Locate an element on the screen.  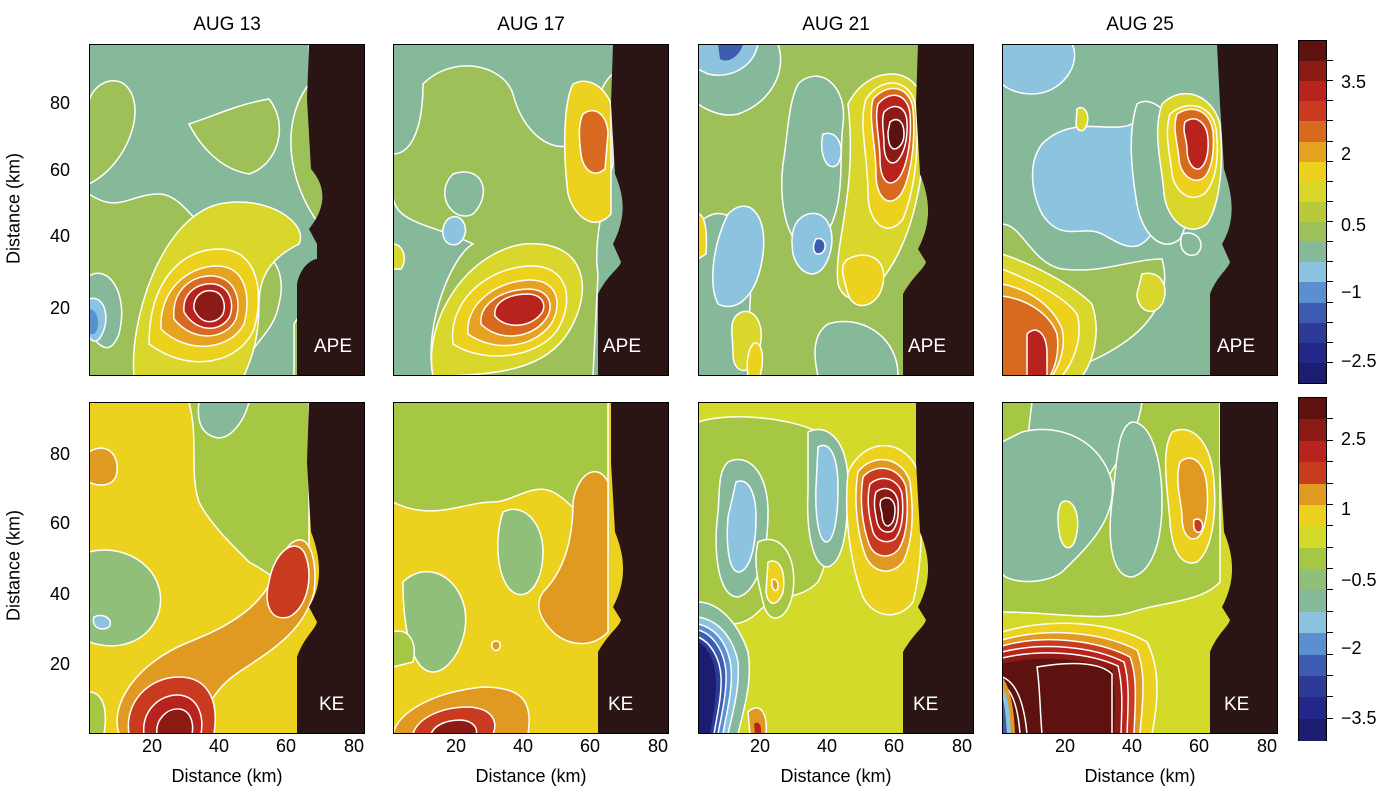
panel-ke-aug21: KE is located at coordinates (836, 568).